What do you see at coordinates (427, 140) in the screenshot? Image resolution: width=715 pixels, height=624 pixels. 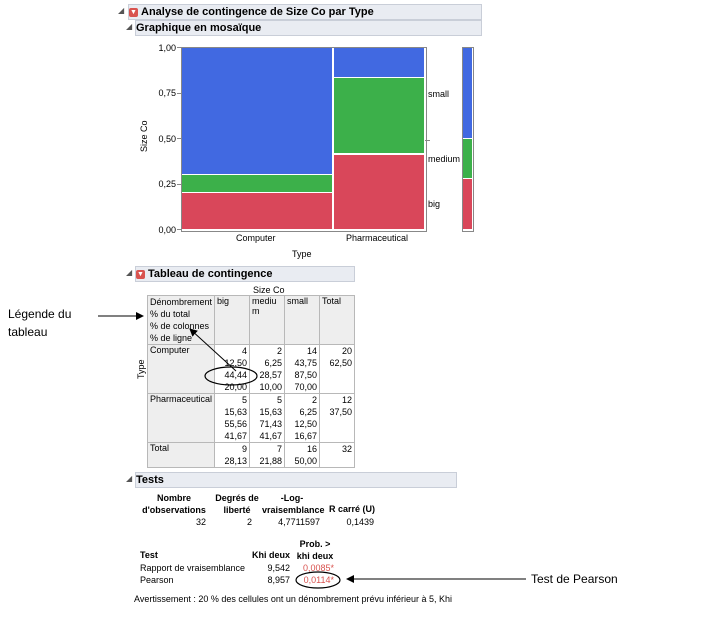 I see `right-tick-mark` at bounding box center [427, 140].